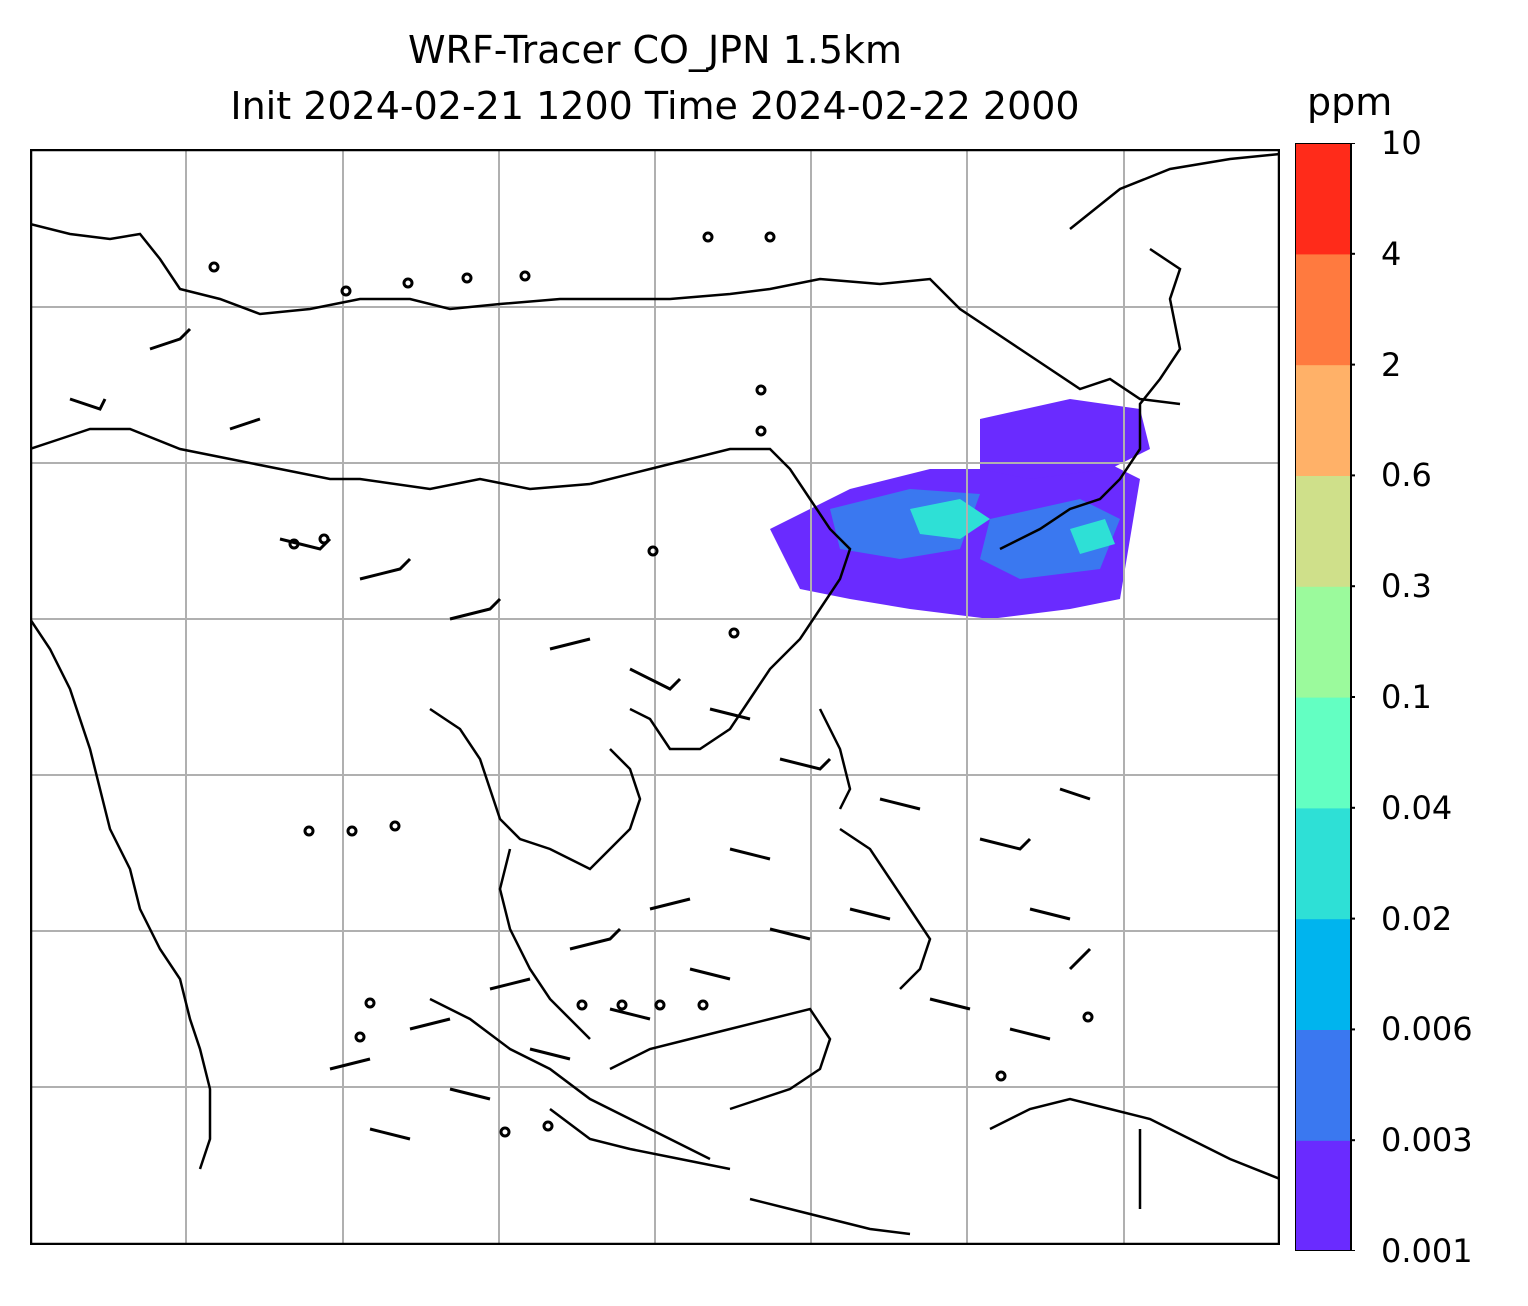 Image resolution: width=1528 pixels, height=1306 pixels. I want to click on colorbar-tick-label: 0.006, so click(1427, 1029).